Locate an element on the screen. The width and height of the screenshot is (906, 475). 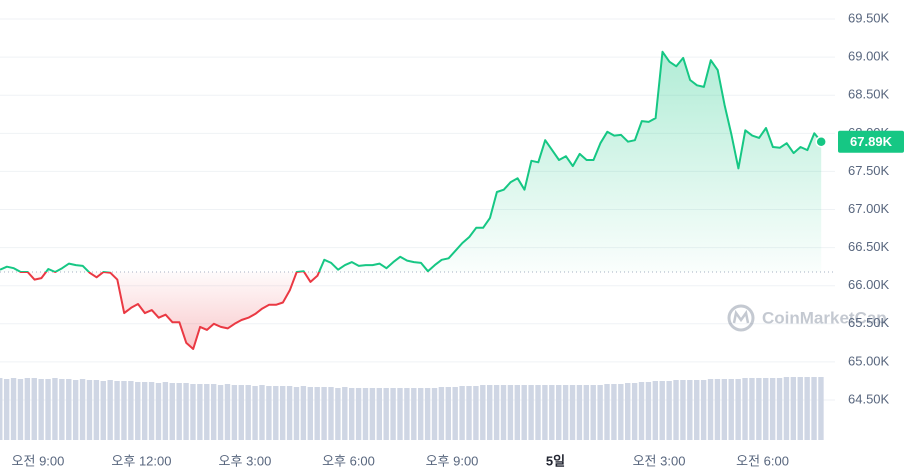
x-tick-label: 오후 12:00 is located at coordinates (141, 460).